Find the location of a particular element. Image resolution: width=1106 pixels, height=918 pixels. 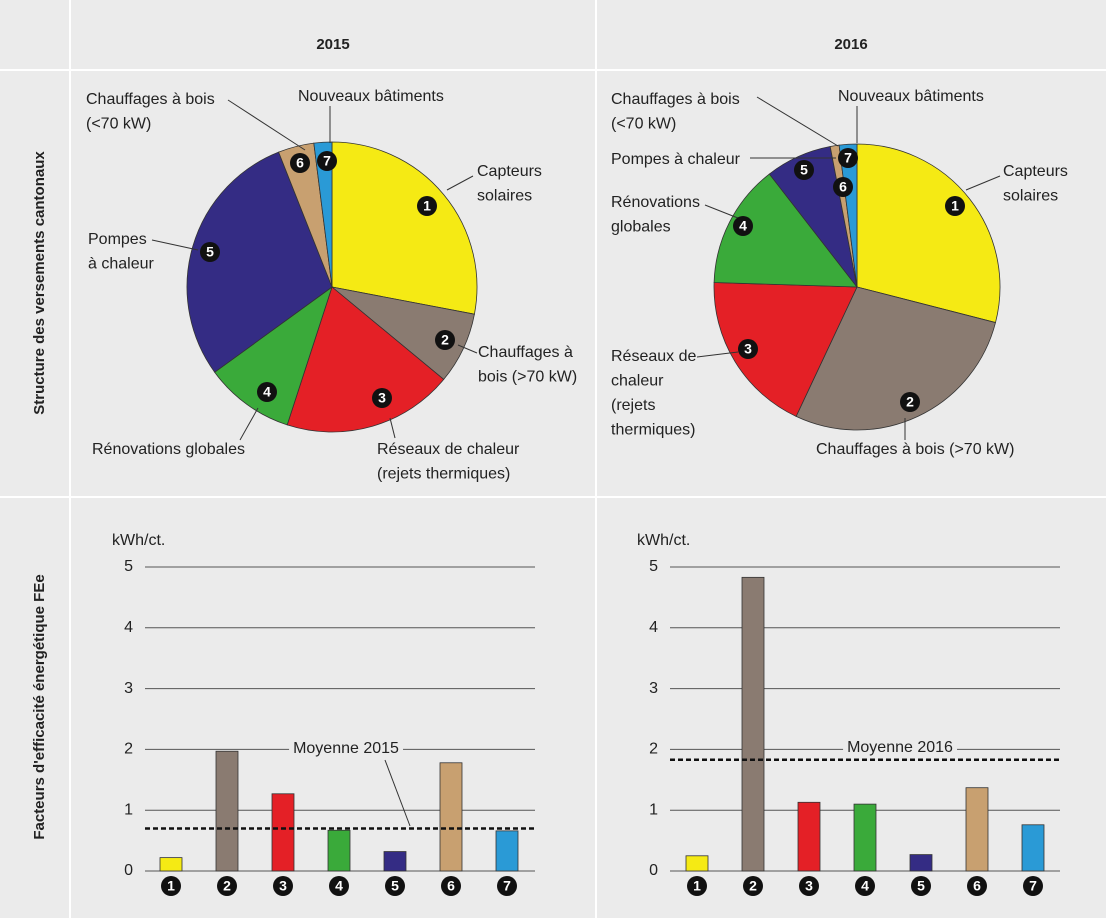

y-tick-label: 2 is located at coordinates (653, 749).